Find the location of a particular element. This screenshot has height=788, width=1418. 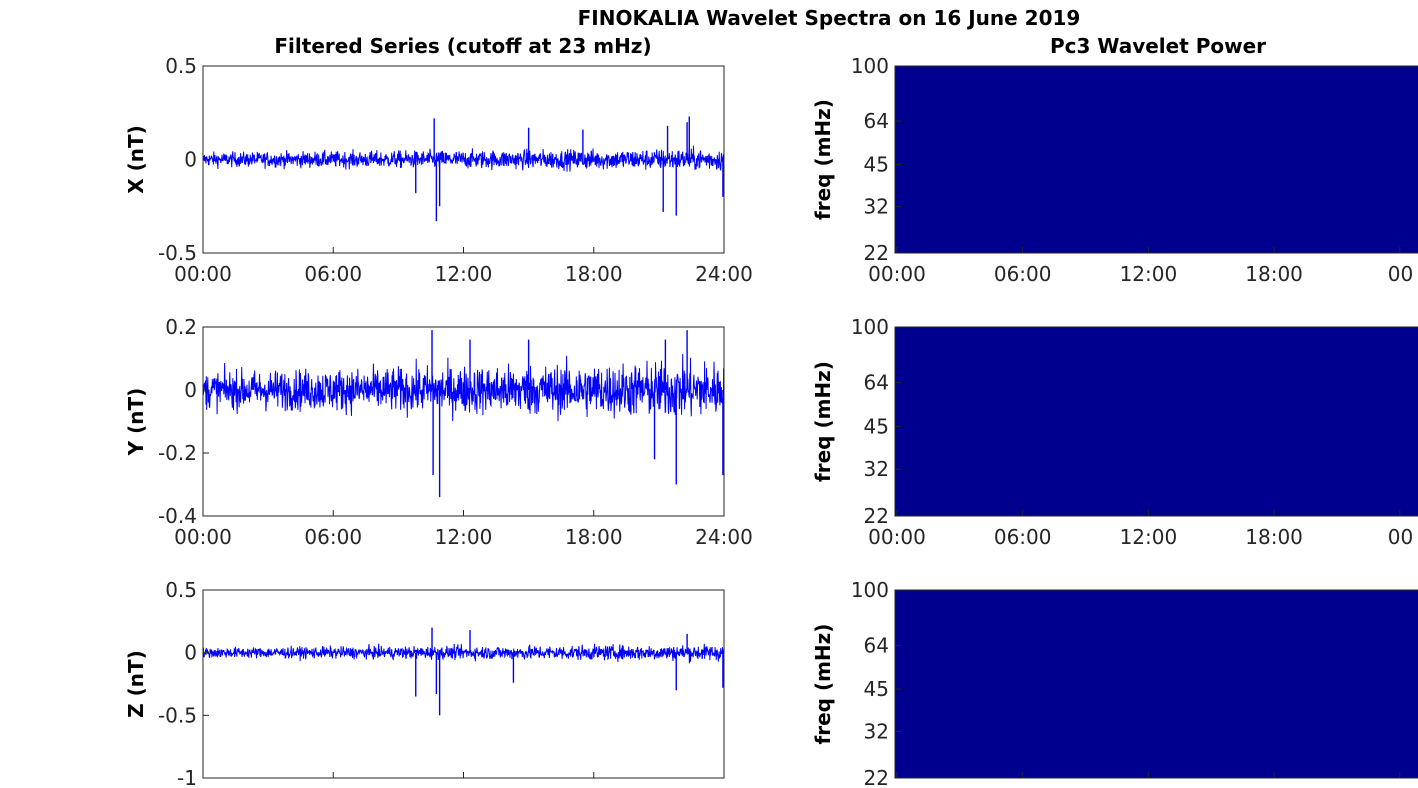

series-panel-y-ytick-label: 0.2 is located at coordinates (181, 327).